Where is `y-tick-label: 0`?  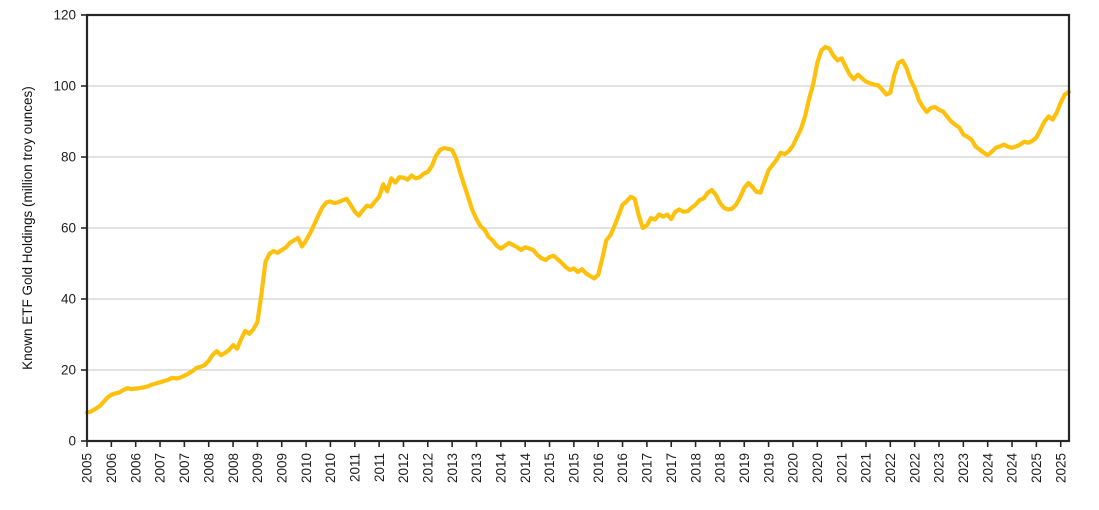
y-tick-label: 0 is located at coordinates (72, 441).